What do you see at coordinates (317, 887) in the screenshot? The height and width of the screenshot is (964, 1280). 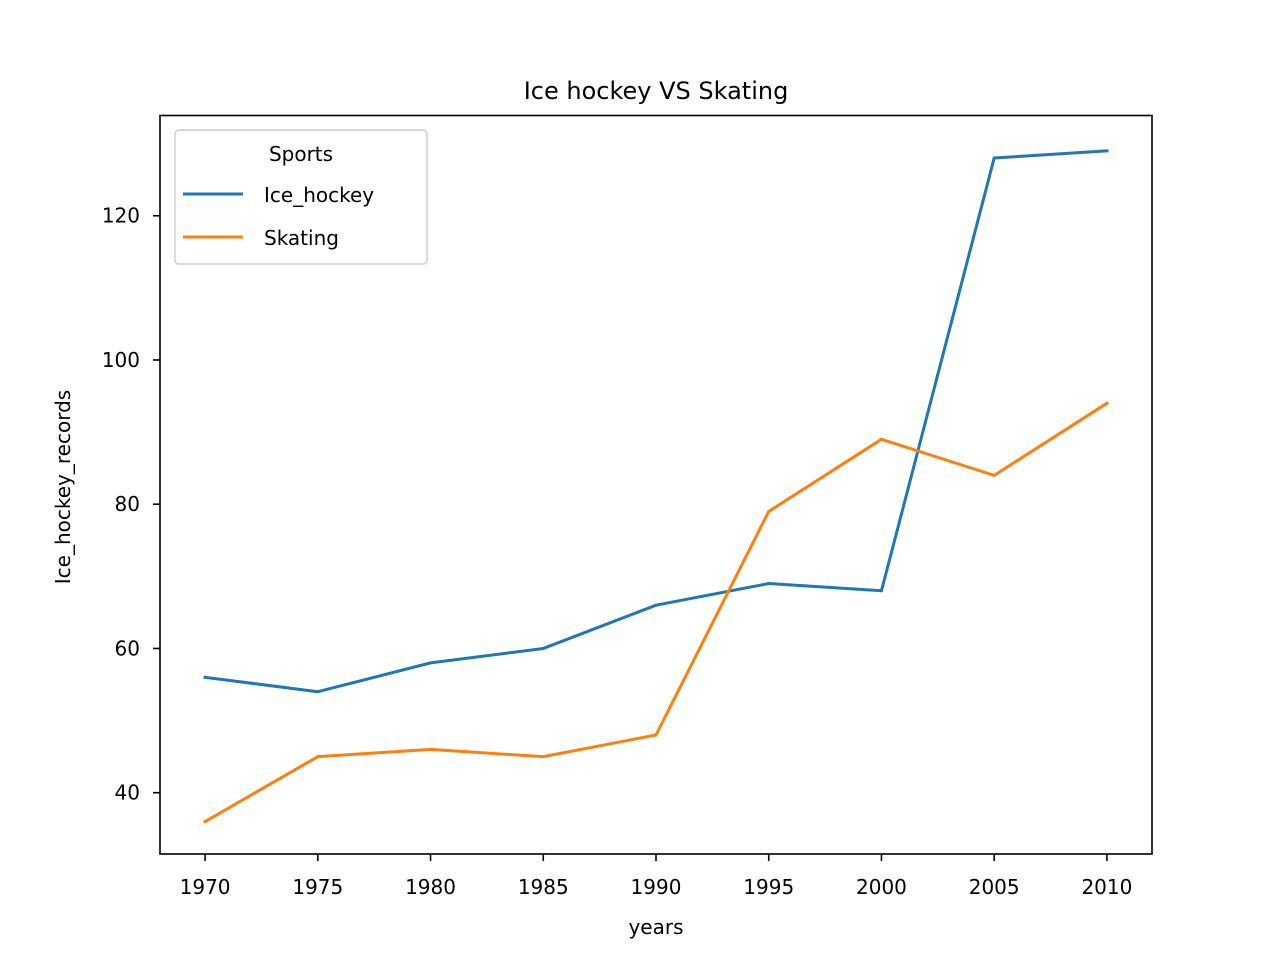 I see `x-tick-label: 1975` at bounding box center [317, 887].